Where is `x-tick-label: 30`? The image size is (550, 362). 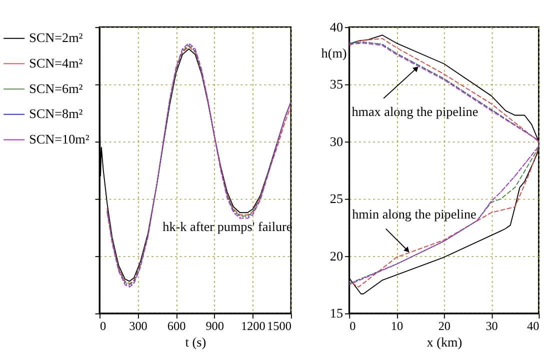
x-tick-label: 30 is located at coordinates (492, 325).